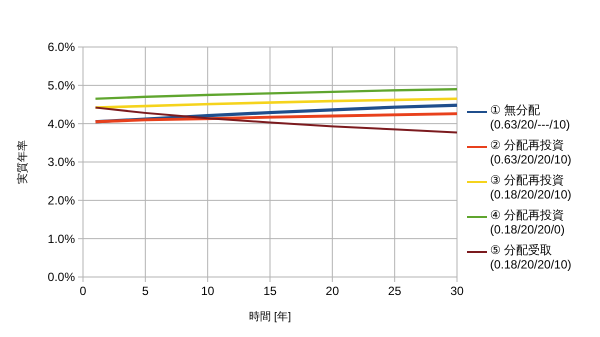  Describe the element at coordinates (62, 277) in the screenshot. I see `y-tick-label: 0.0%` at that location.